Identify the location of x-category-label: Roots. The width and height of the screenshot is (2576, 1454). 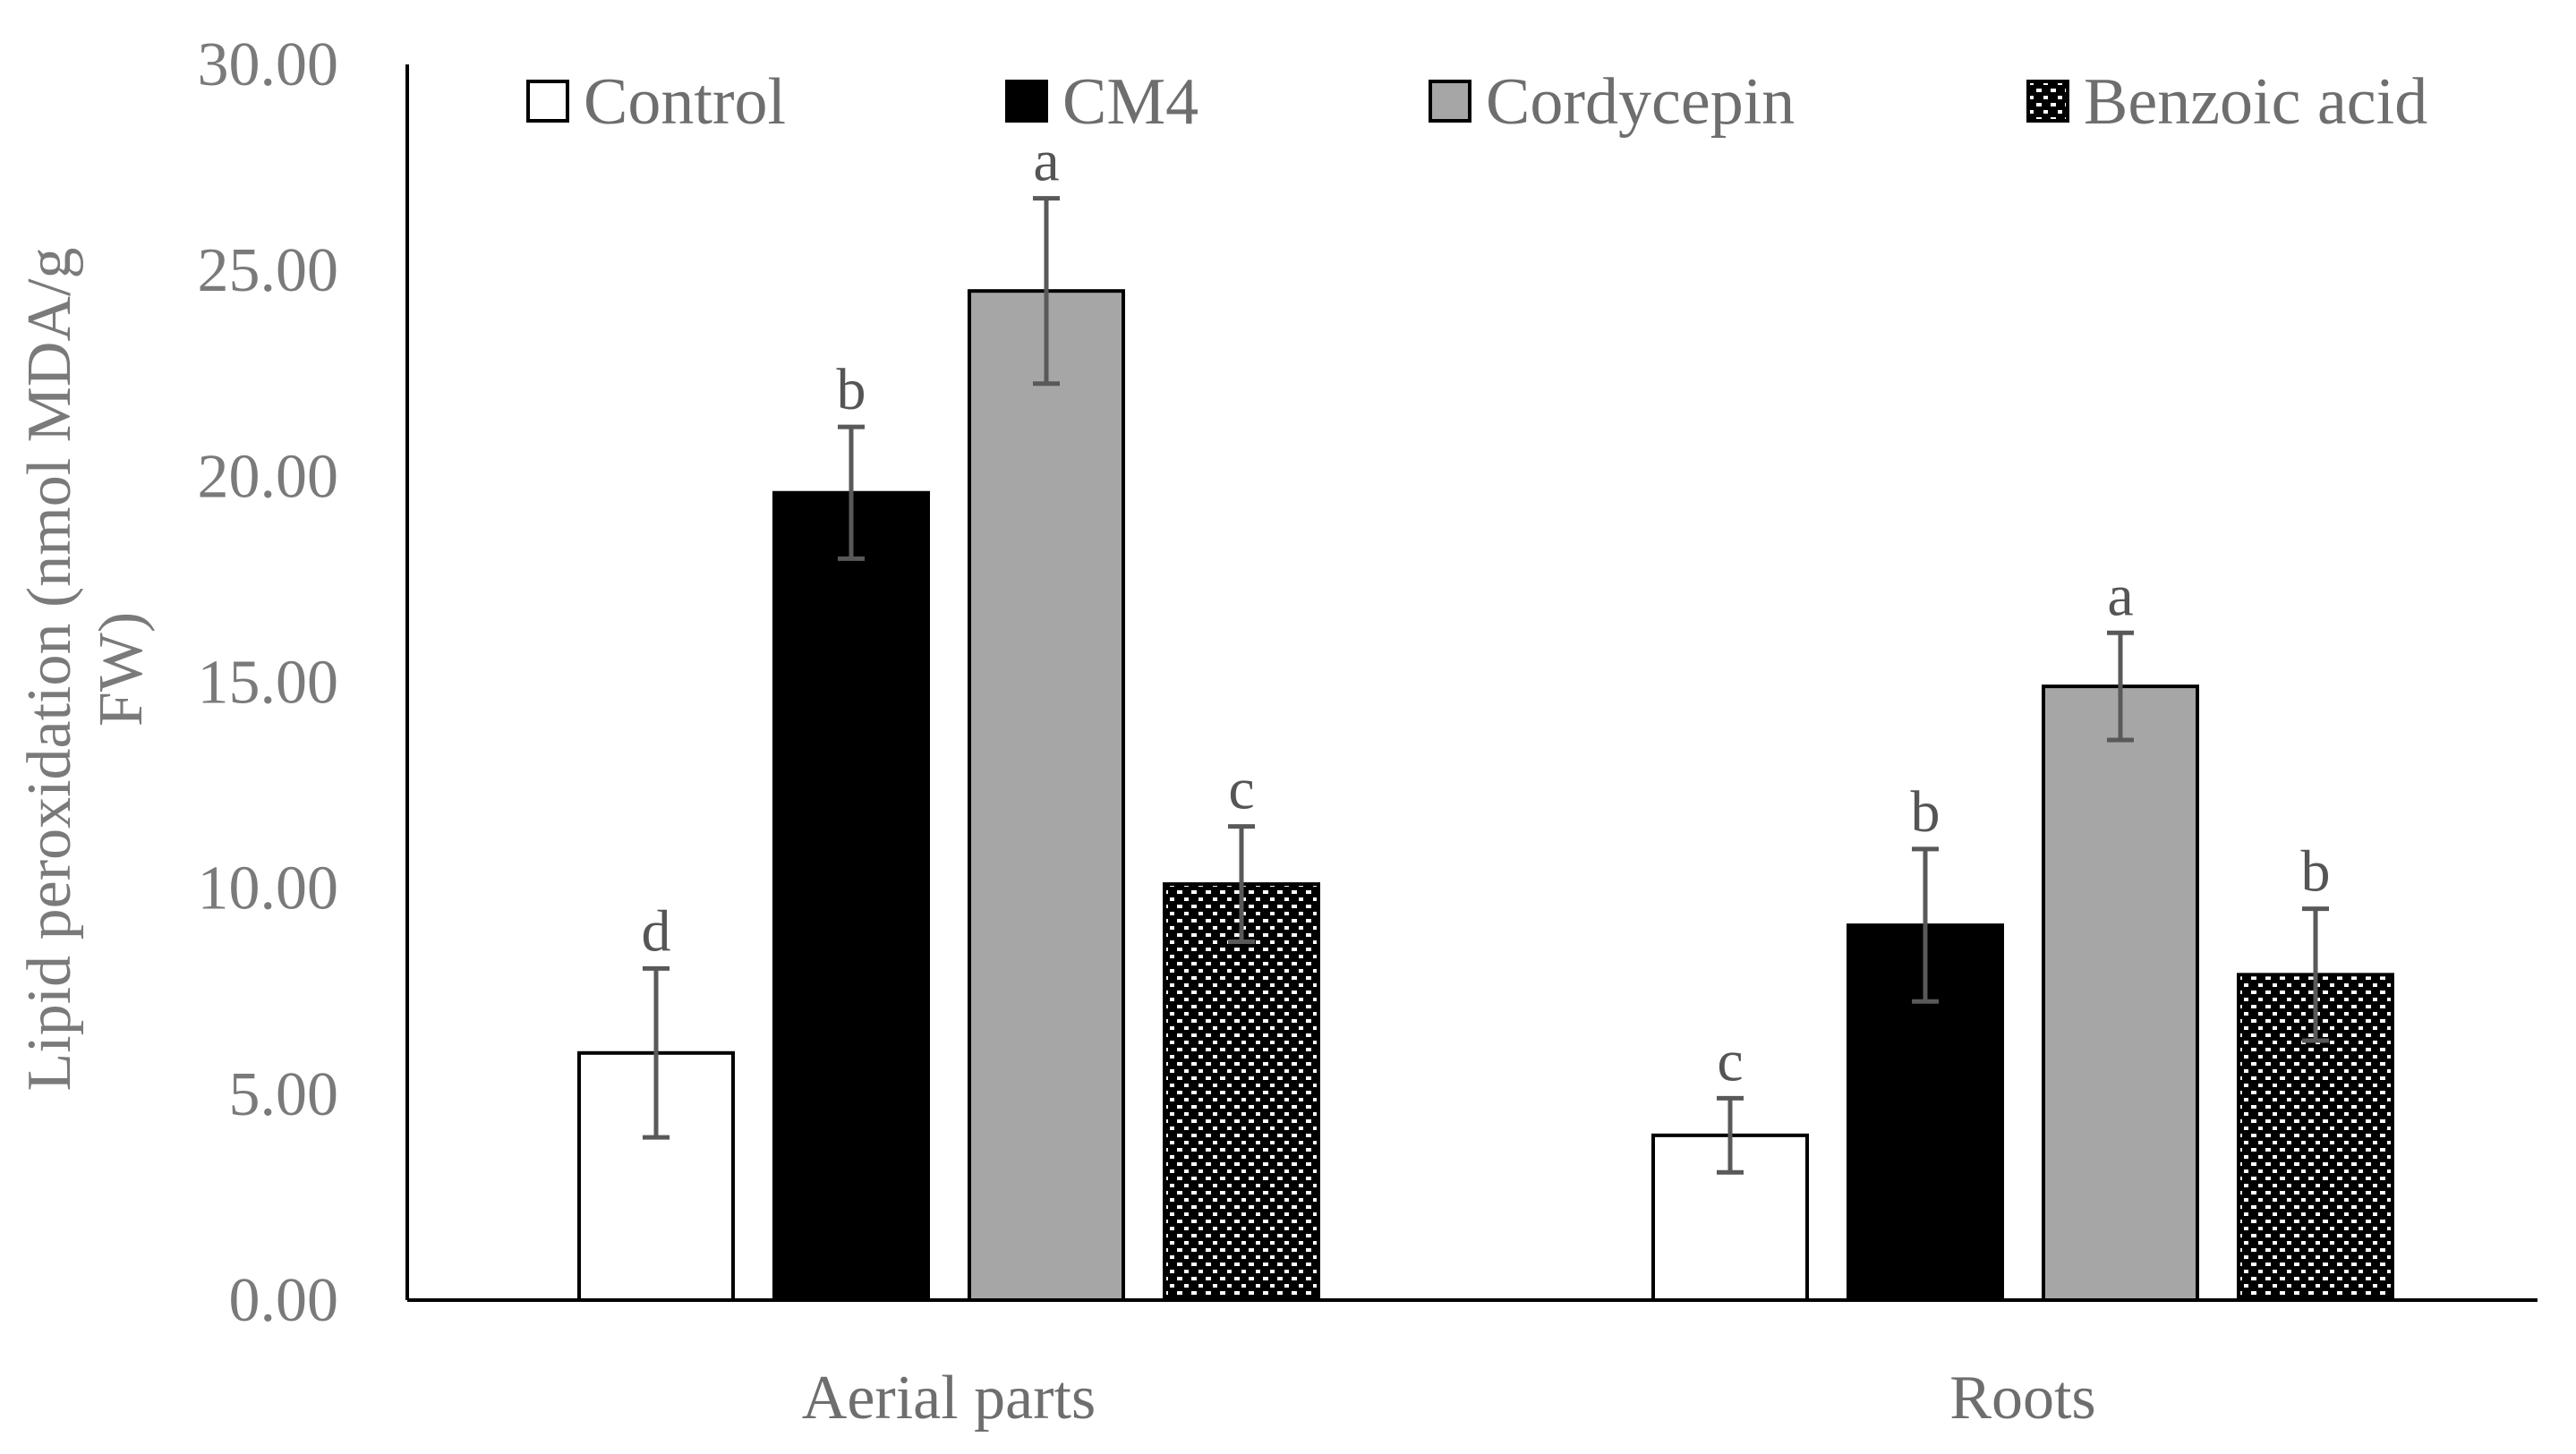
(2022, 1399).